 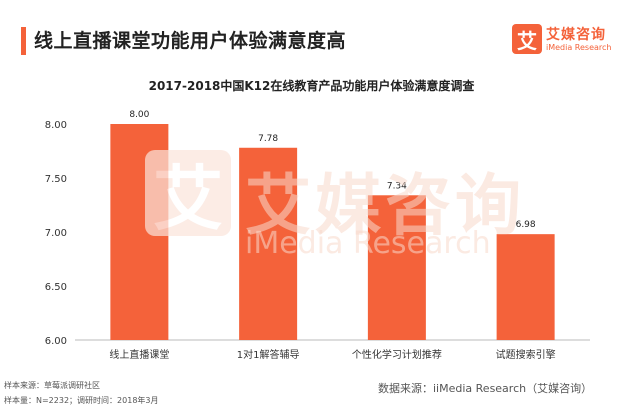 I want to click on bar-value-label: 7.78, so click(x=268, y=139).